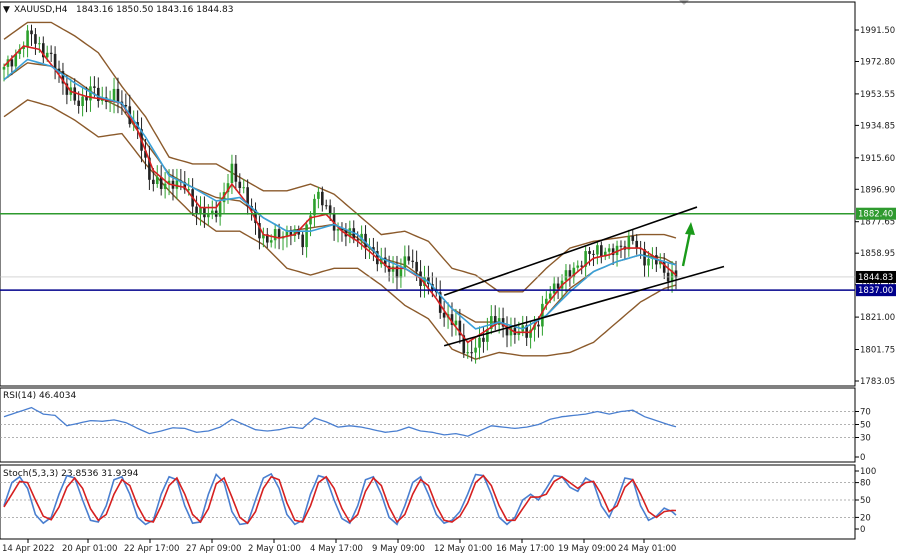 The image size is (900, 557). I want to click on quote-label: 1843.16 1850.50 1843.16 1844.83, so click(154, 10).